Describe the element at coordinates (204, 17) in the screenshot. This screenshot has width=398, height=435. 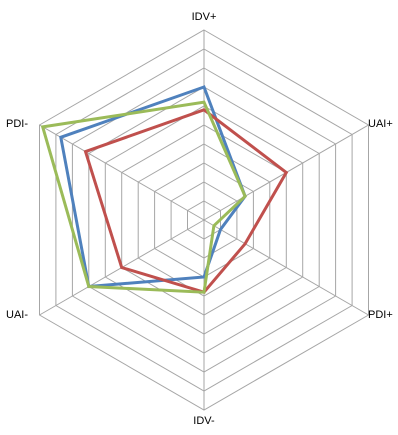
I see `axis-label-idv-plus: IDV+` at that location.